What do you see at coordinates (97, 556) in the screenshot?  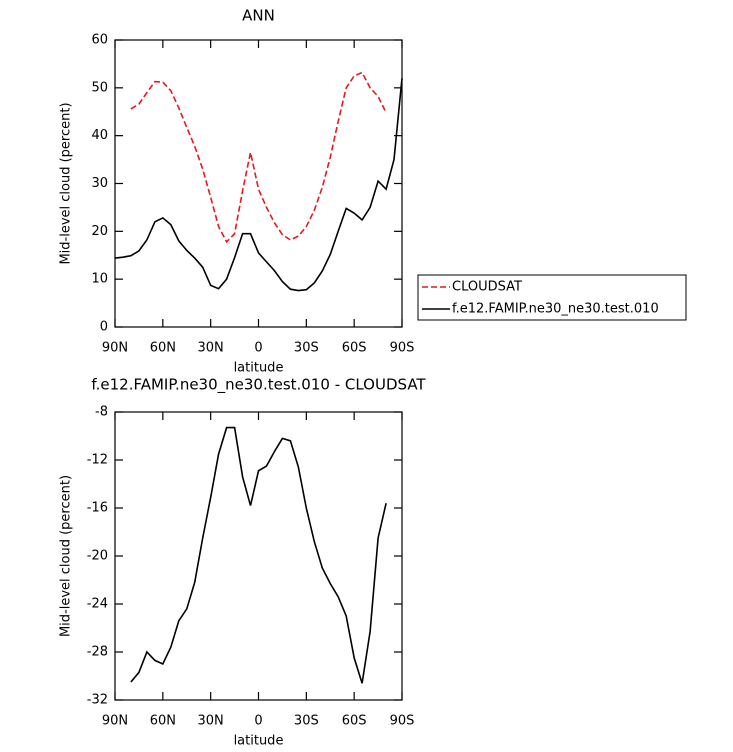 I see `y-tick-label: -20` at bounding box center [97, 556].